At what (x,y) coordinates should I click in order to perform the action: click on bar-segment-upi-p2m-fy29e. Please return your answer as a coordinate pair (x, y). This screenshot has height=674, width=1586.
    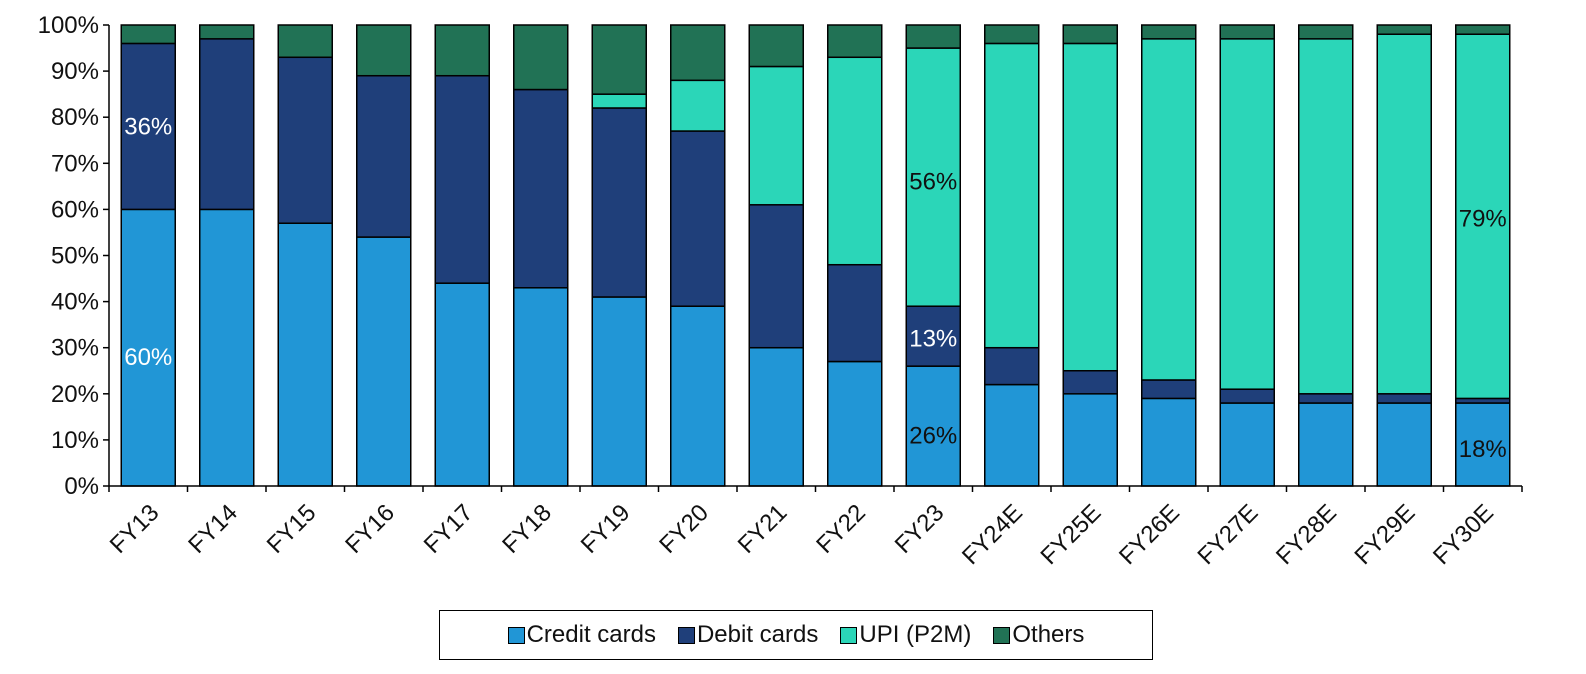
    Looking at the image, I should click on (1404, 214).